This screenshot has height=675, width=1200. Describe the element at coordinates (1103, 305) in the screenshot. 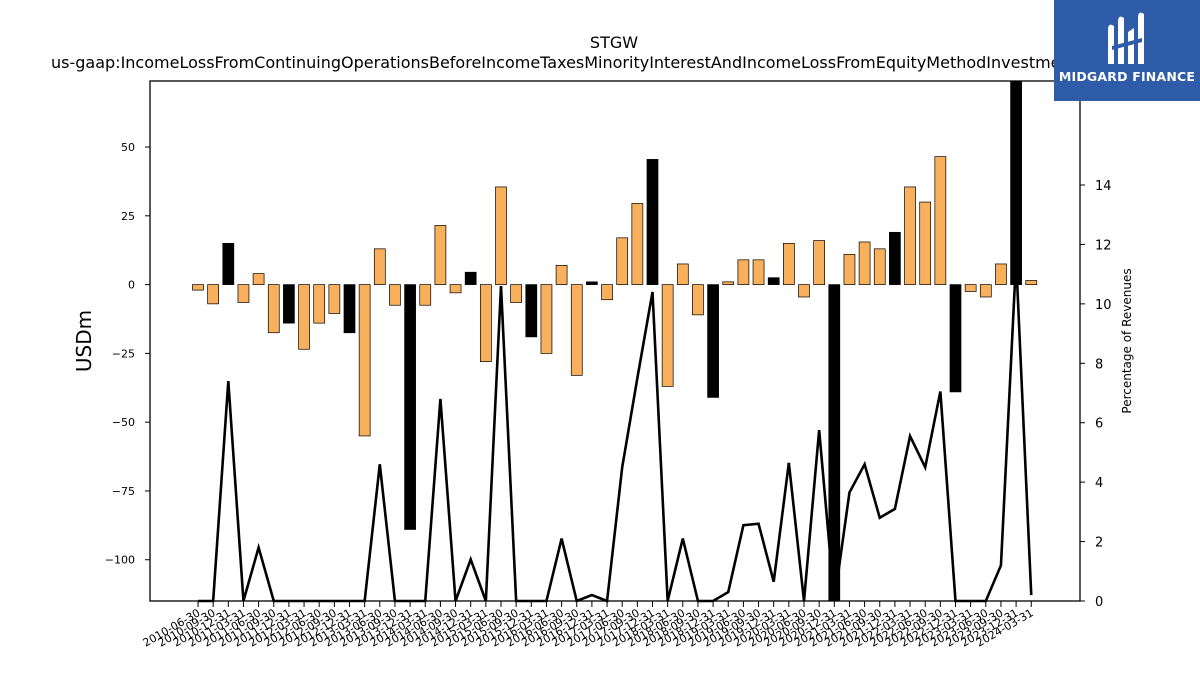

I see `y2-tick-label: 10` at that location.